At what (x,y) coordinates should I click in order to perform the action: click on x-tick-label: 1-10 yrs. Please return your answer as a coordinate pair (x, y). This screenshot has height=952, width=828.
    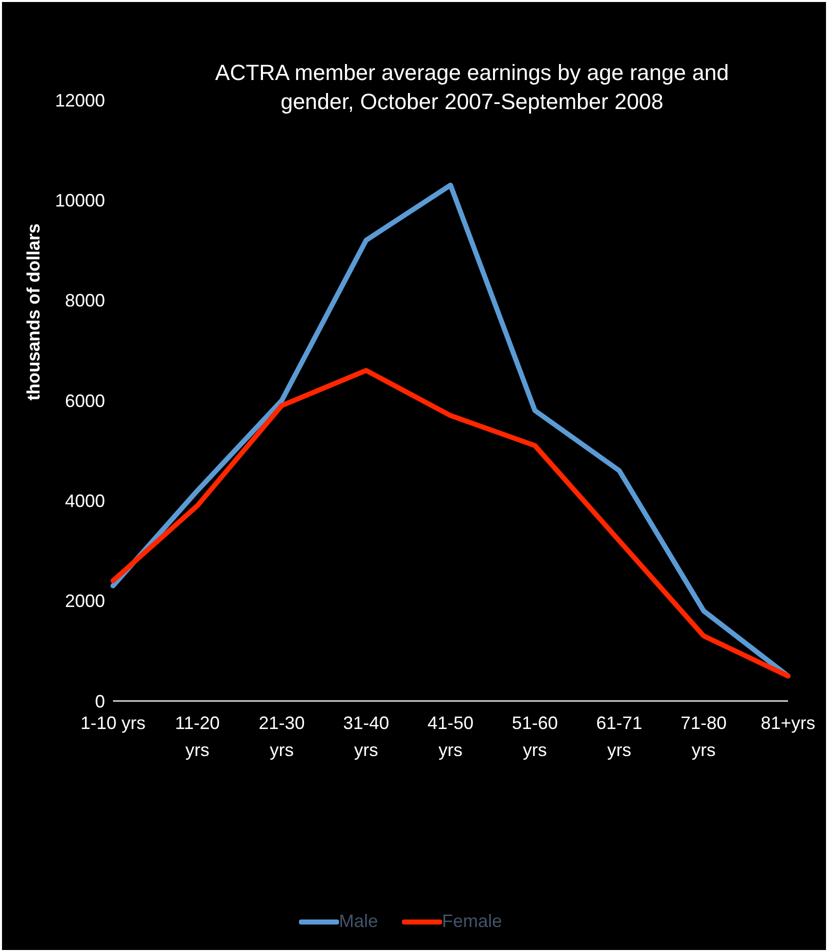
    Looking at the image, I should click on (113, 723).